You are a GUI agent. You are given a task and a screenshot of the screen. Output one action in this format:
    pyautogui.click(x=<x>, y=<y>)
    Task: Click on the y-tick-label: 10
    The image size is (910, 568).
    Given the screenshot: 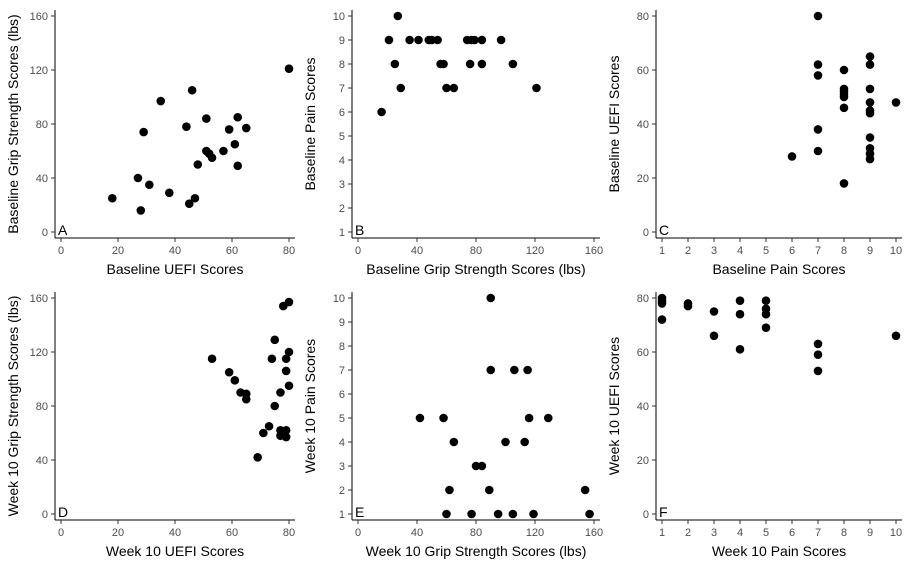 What is the action you would take?
    pyautogui.click(x=339, y=17)
    